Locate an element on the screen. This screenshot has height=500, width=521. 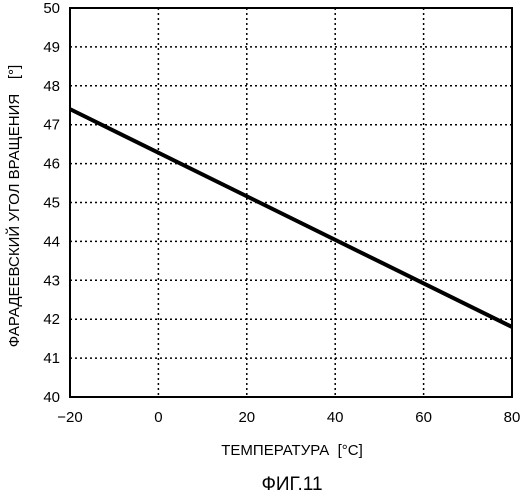
y-tick-label: 49 is located at coordinates (51, 47).